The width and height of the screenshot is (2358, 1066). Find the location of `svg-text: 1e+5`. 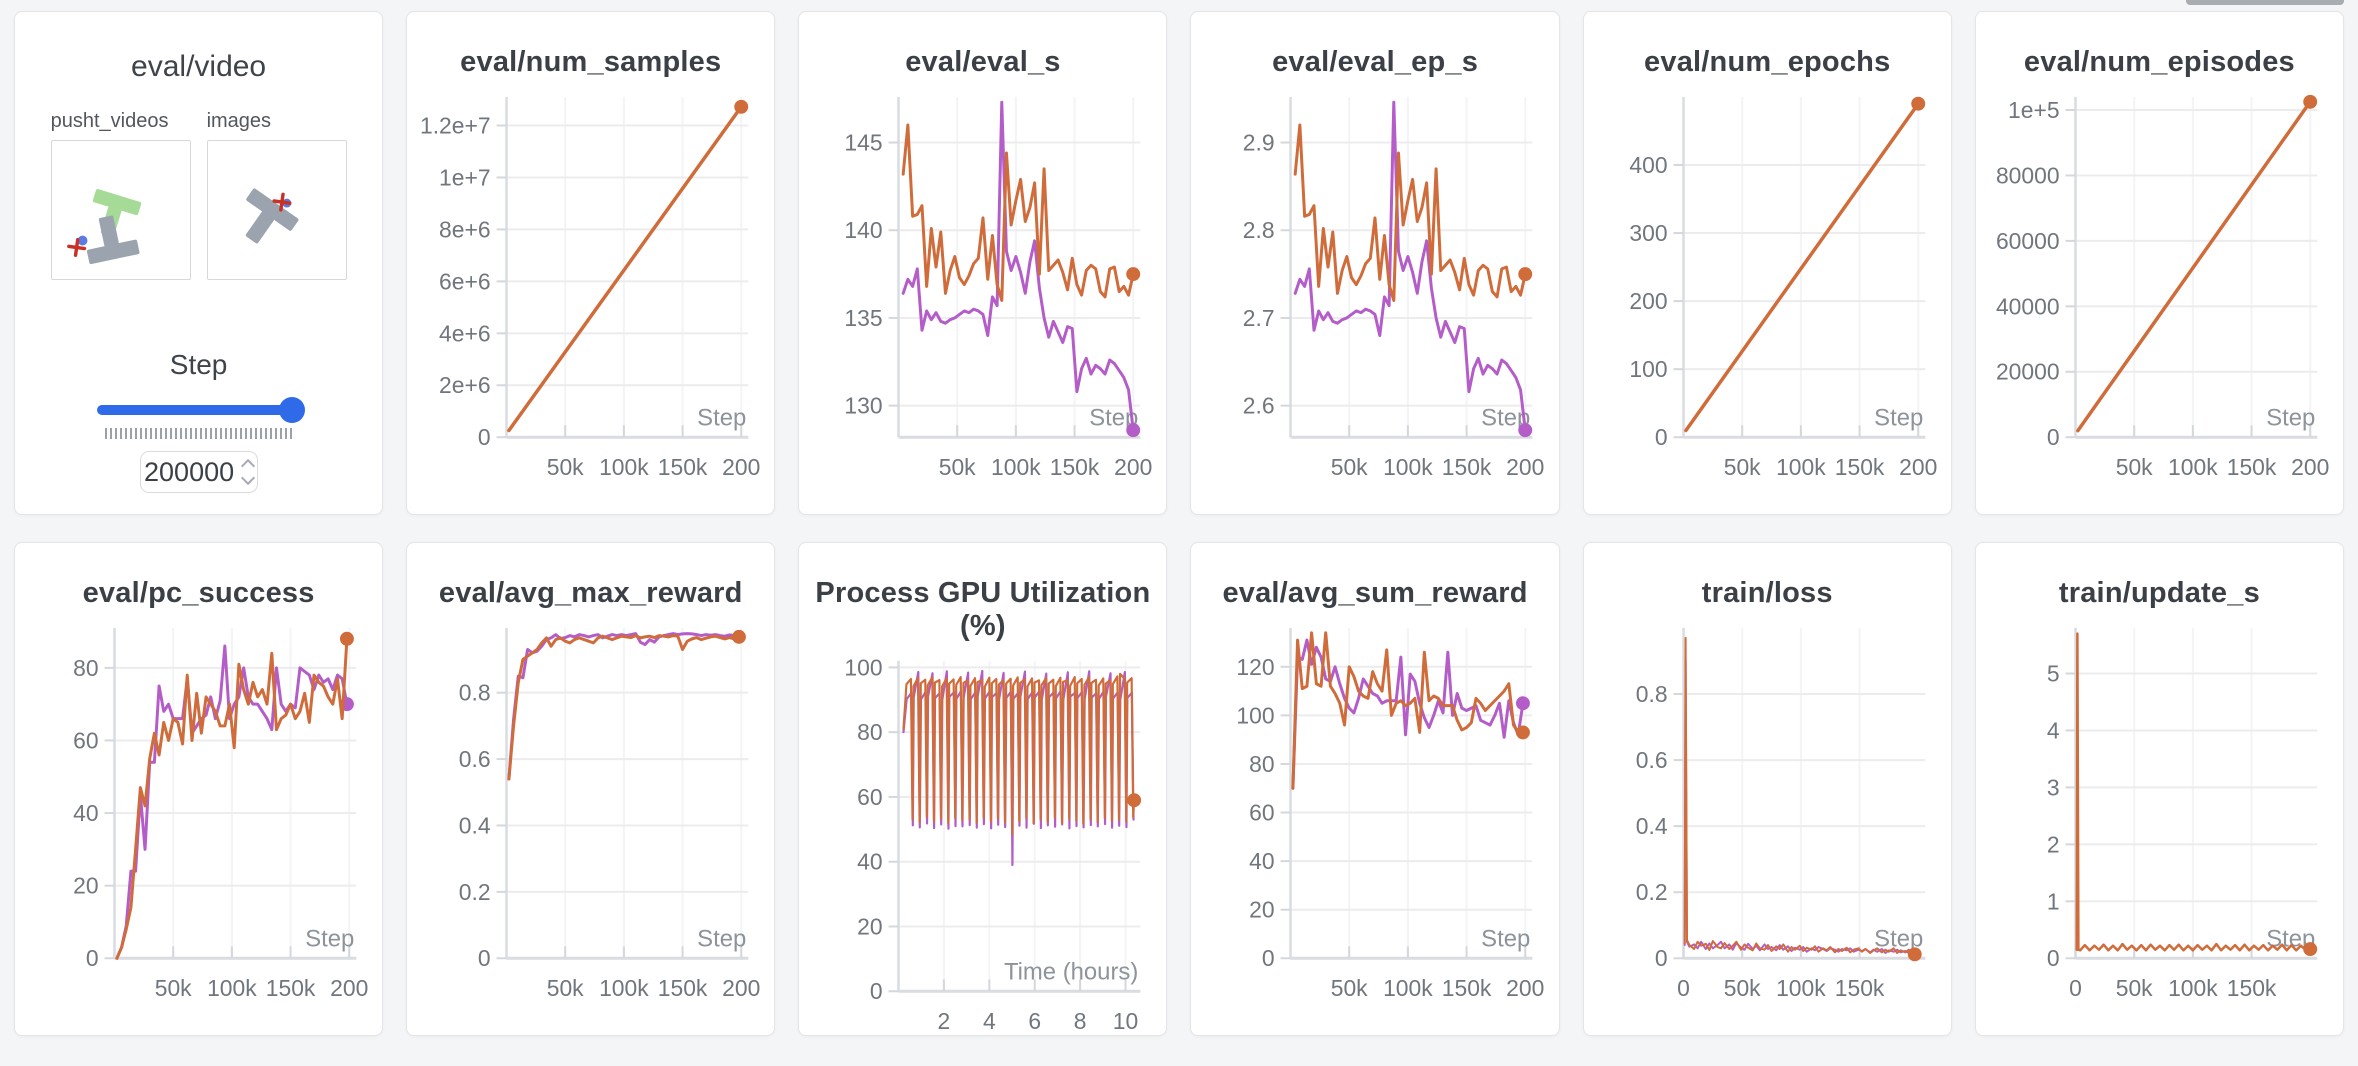

svg-text: 1e+5 is located at coordinates (2034, 110).